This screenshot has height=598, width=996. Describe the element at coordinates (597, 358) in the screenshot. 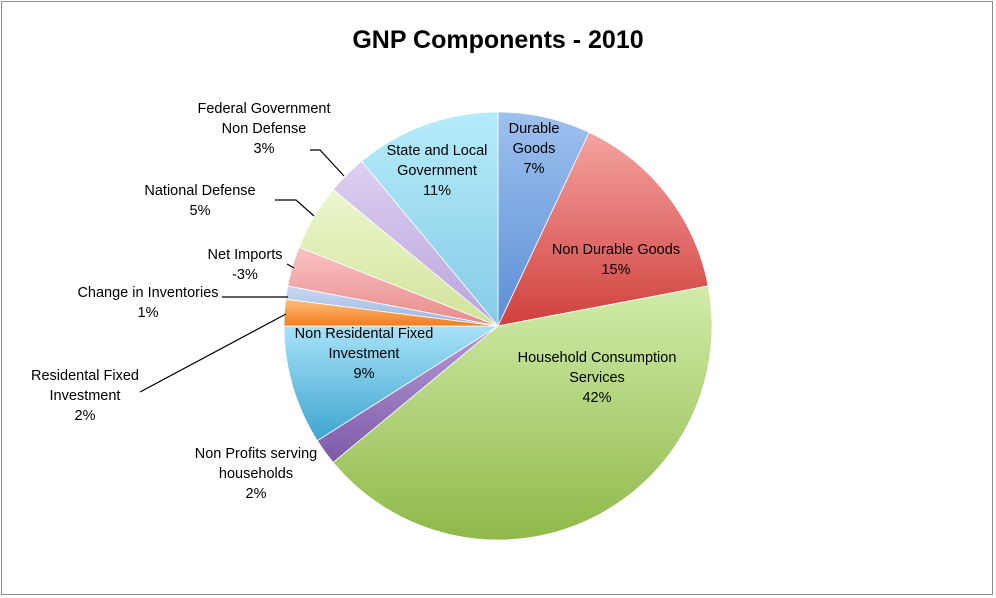

I see `slice-label-line: Household Consumption` at that location.